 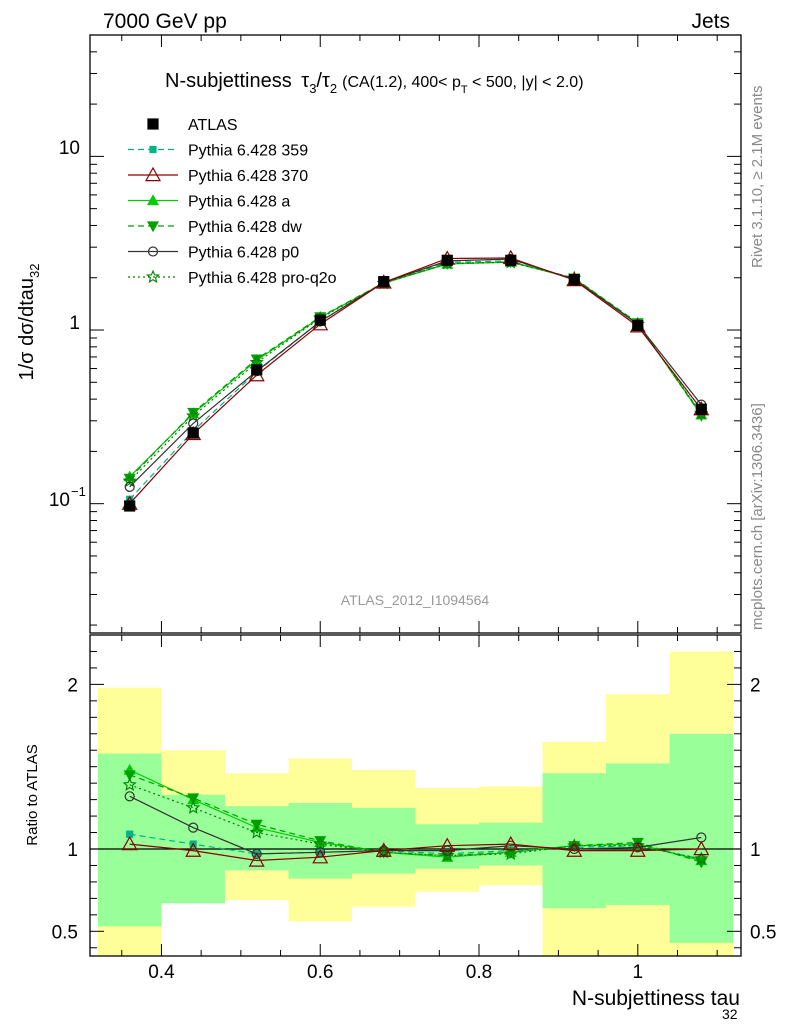 I want to click on x-axis-label-text: N-subjettiness tau, so click(x=656, y=998).